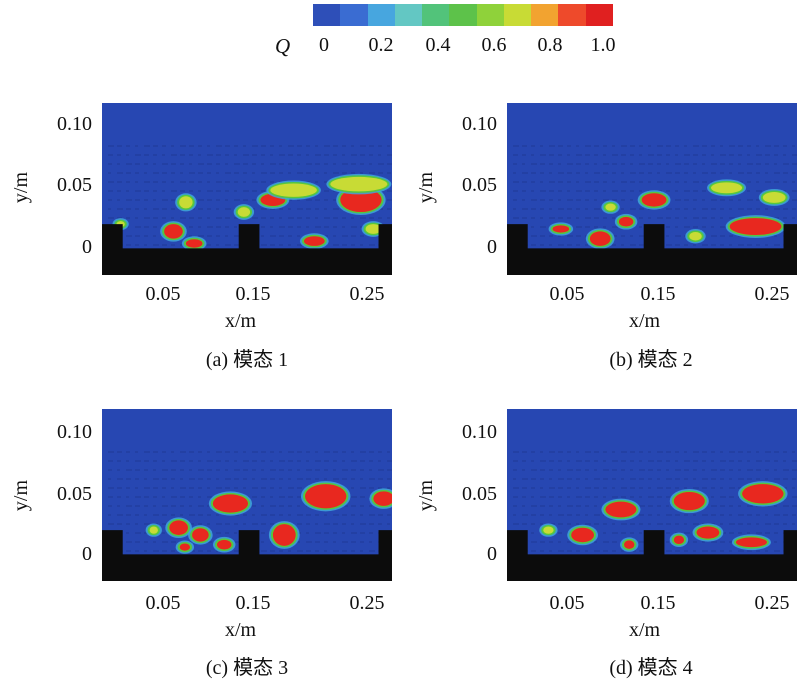 This screenshot has height=681, width=800. I want to click on colorbar-tick: 1.0, so click(603, 45).